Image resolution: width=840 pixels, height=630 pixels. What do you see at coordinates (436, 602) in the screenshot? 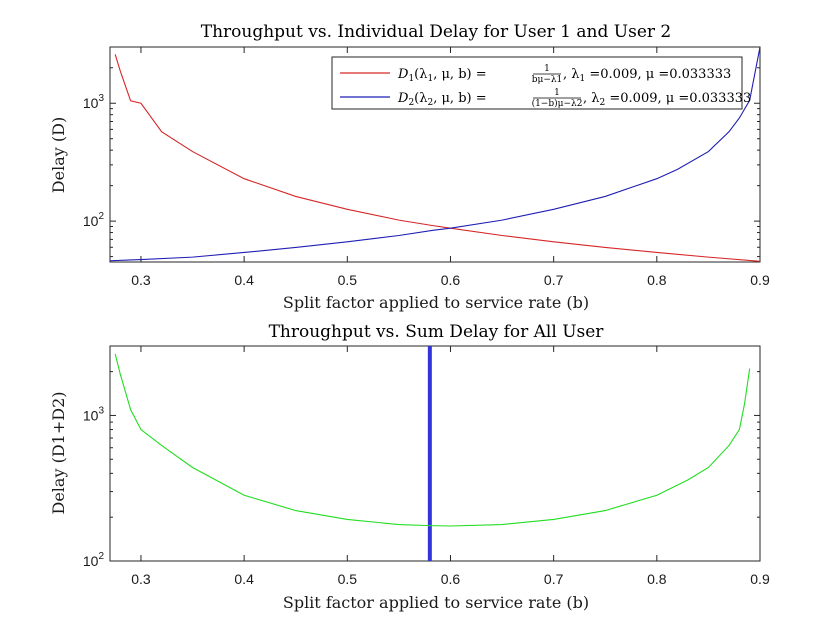
I see `bottom-x-axis-label: Split factor applied to service rate (b)` at bounding box center [436, 602].